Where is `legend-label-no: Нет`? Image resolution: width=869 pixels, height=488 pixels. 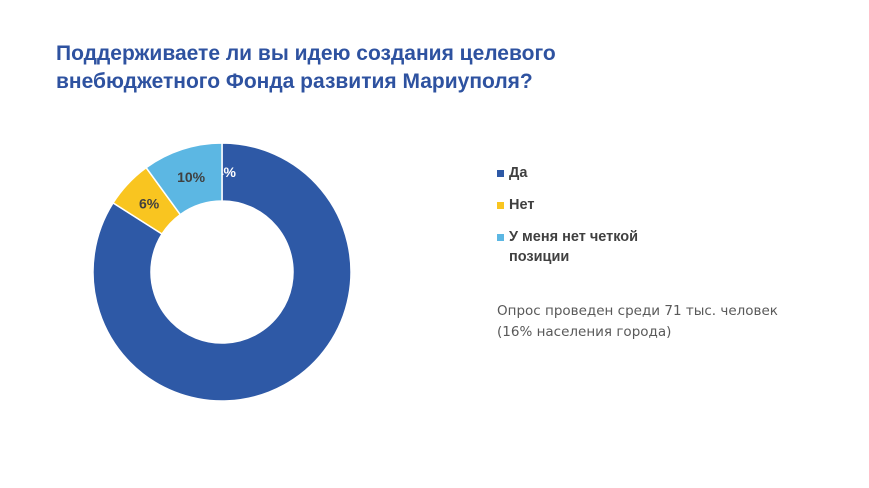 legend-label-no: Нет is located at coordinates (522, 205).